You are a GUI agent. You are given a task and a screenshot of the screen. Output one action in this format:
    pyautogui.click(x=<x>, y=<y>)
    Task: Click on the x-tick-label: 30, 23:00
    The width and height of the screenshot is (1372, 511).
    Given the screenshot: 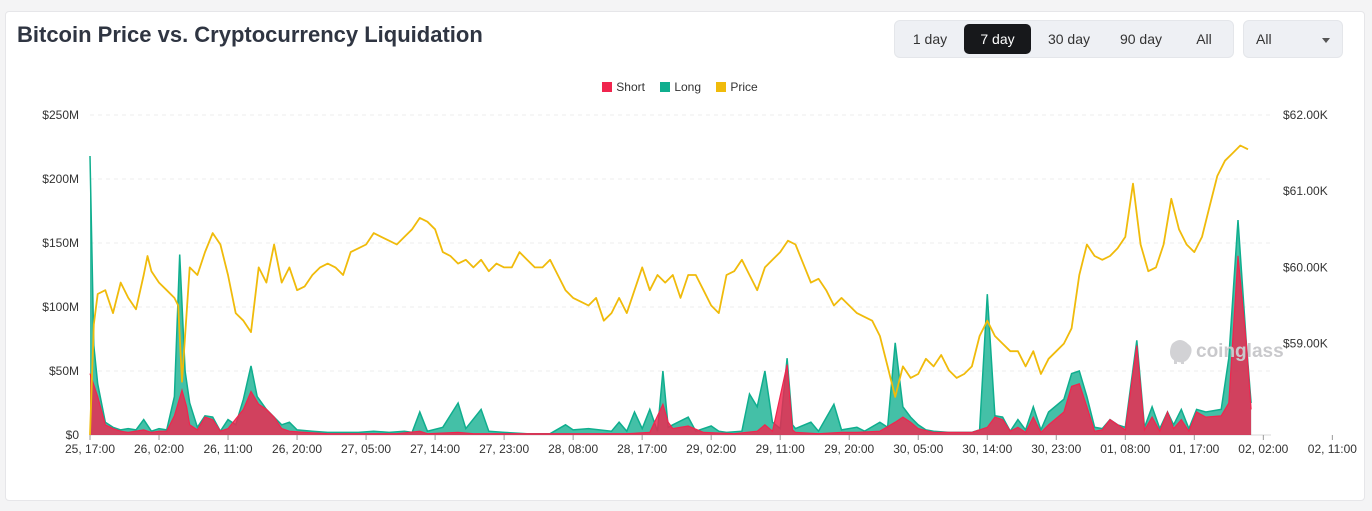 What is the action you would take?
    pyautogui.click(x=1056, y=449)
    